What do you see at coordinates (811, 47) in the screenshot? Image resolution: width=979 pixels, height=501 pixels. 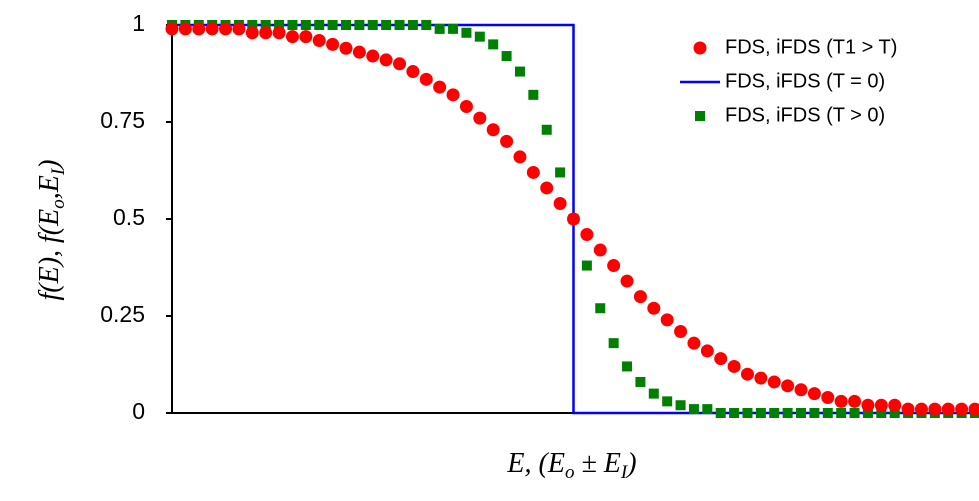 I see `legend-label: FDS, iFDS (T1 > T)` at bounding box center [811, 47].